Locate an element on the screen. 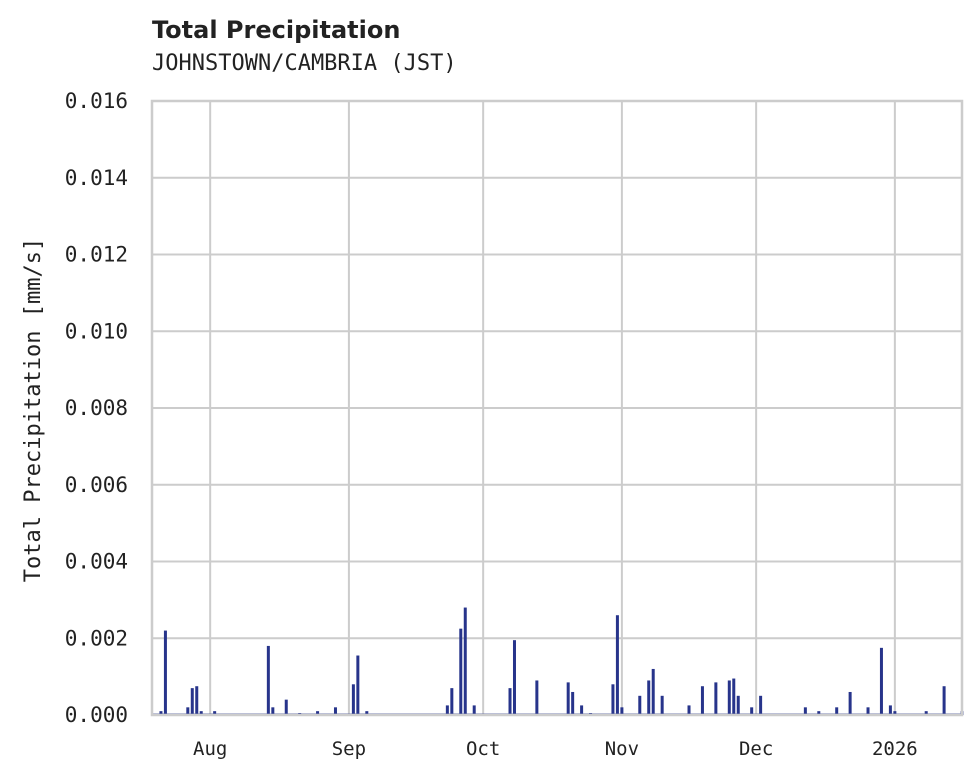 This screenshot has width=980, height=780. y-axis-label: Total Precipitation [mm/s] is located at coordinates (33, 410).